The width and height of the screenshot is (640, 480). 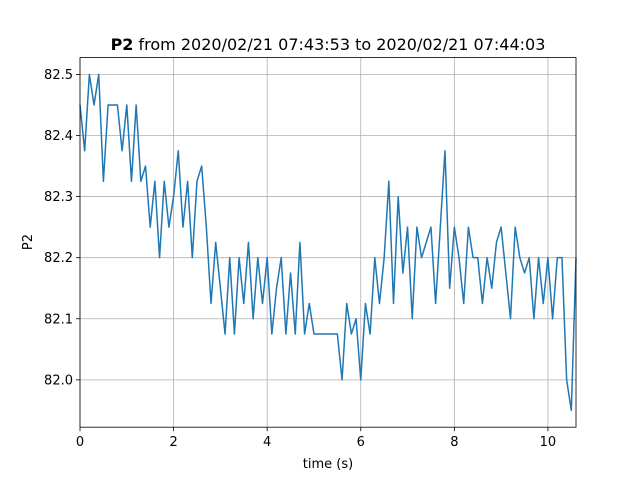 I want to click on y-axis-label: P2, so click(x=28, y=242).